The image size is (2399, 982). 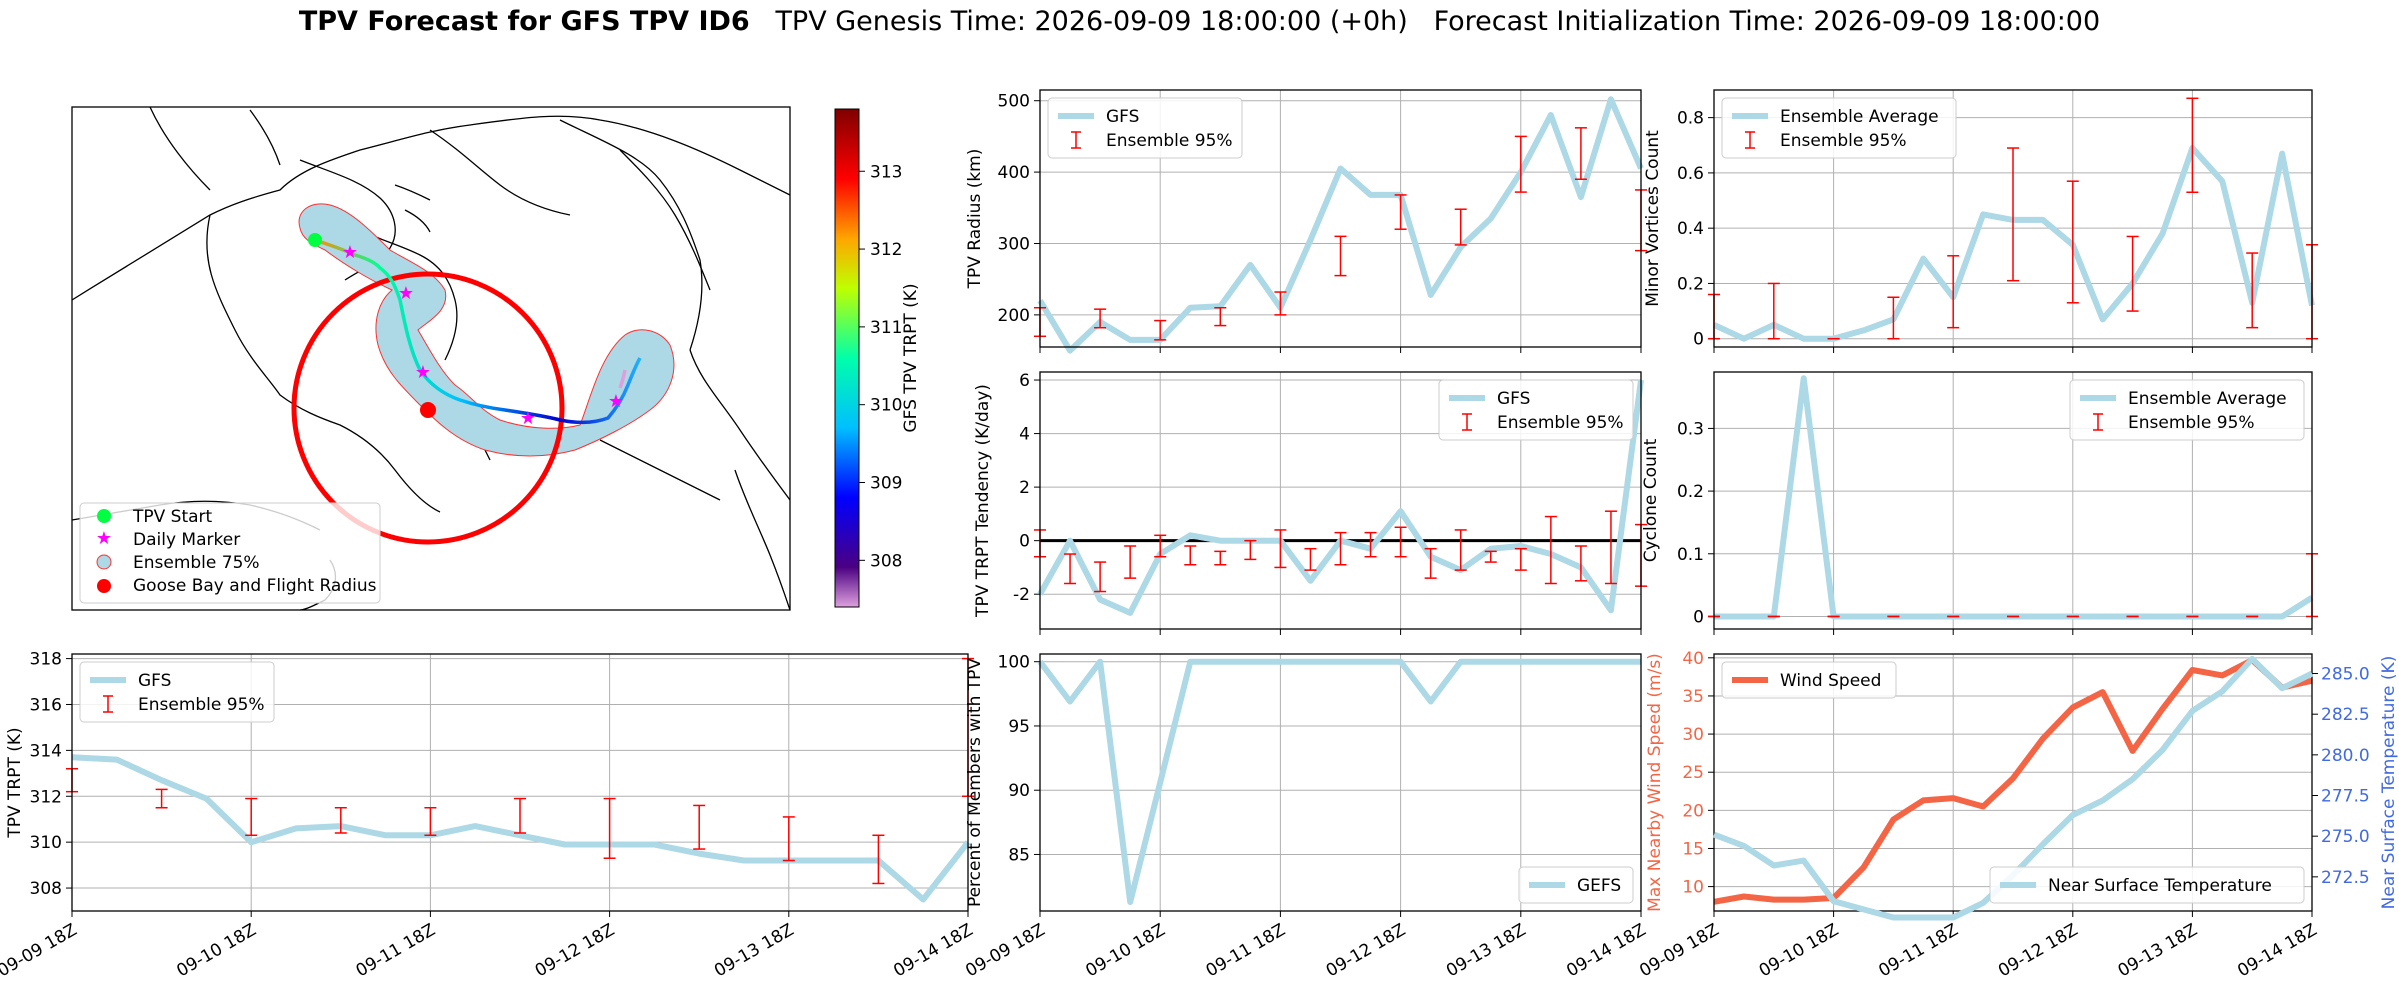 What do you see at coordinates (255, 586) in the screenshot?
I see `legend-goose-bay: Goose Bay and Flight Radius` at bounding box center [255, 586].